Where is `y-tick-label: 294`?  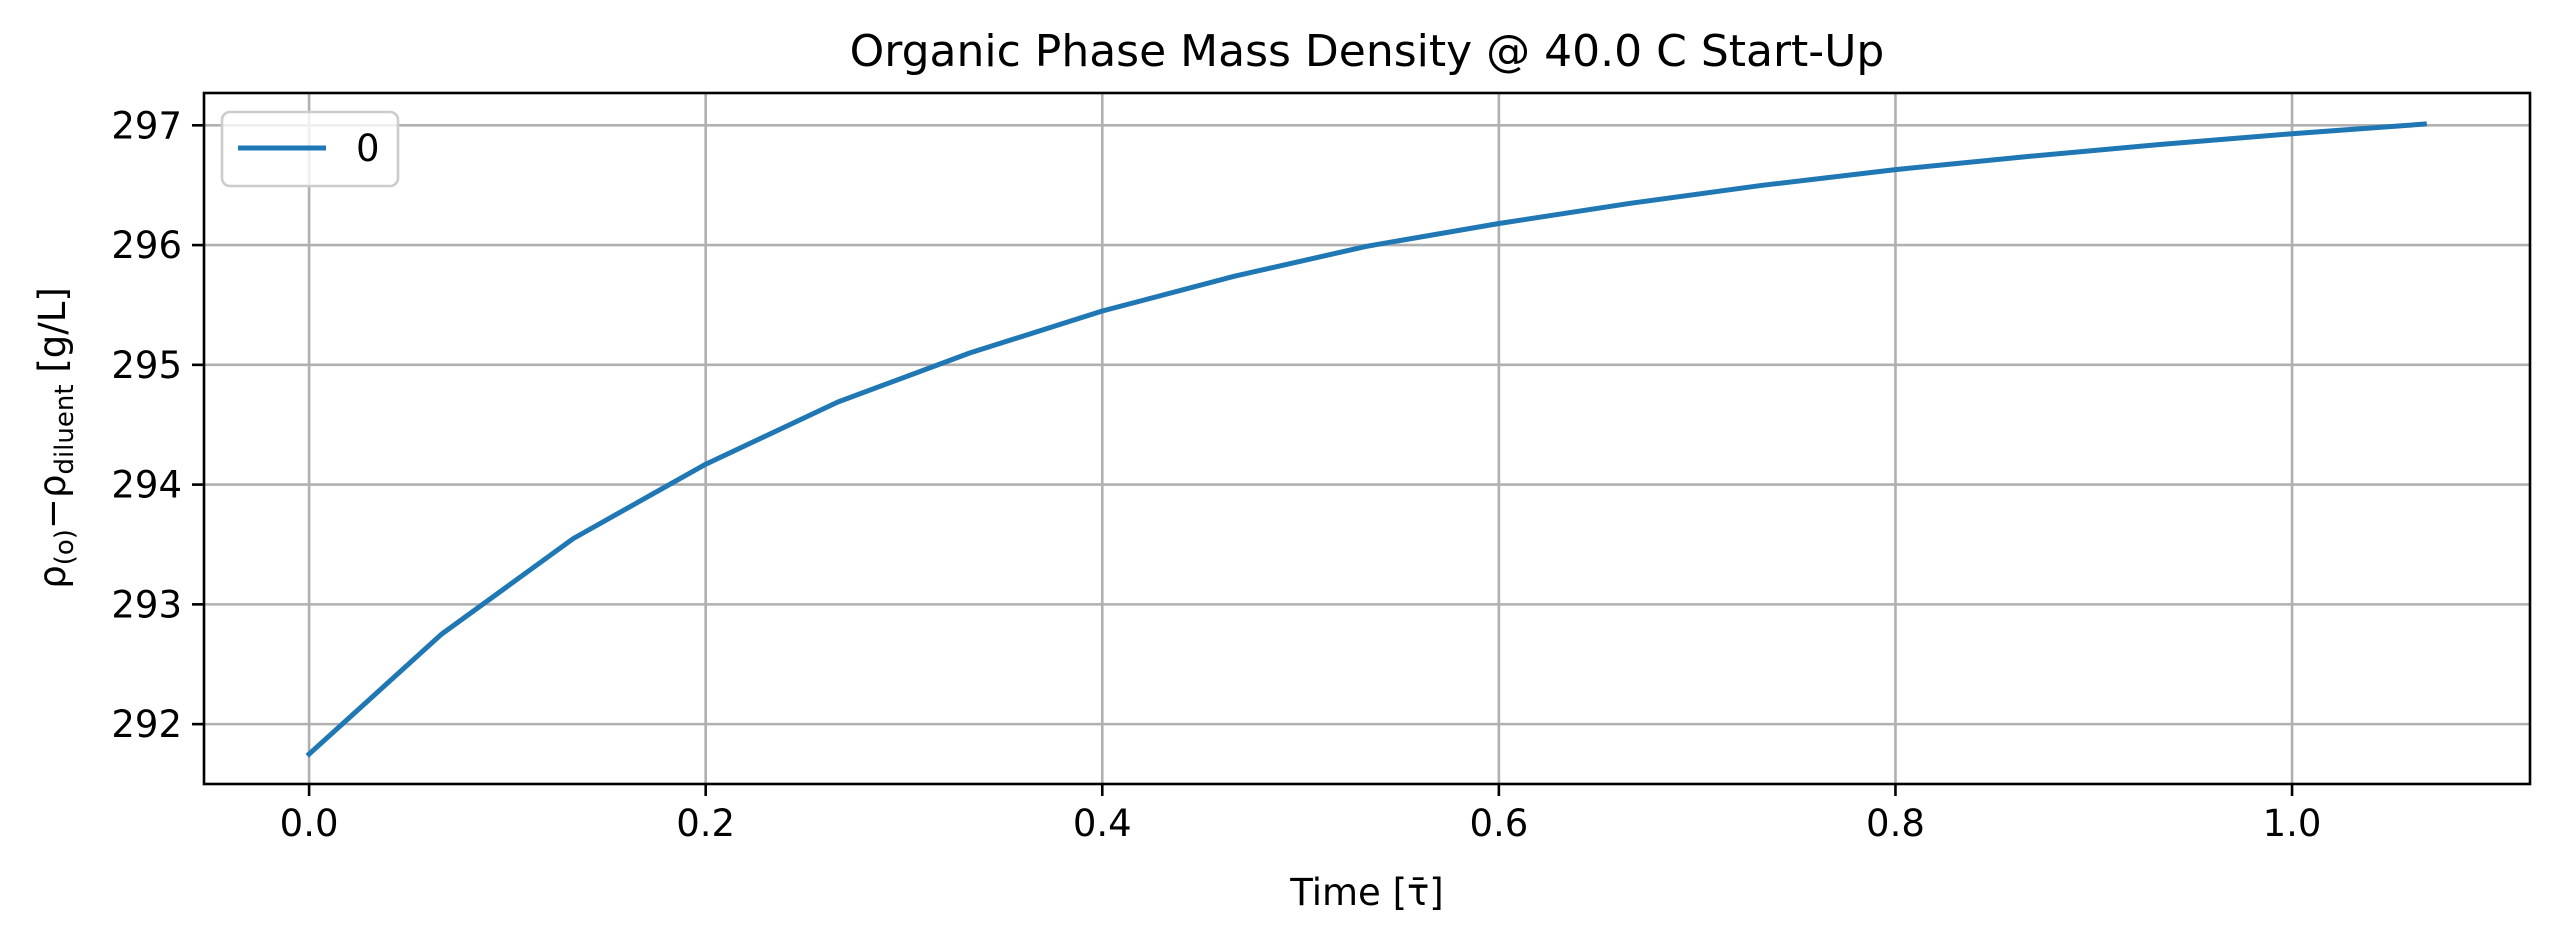 y-tick-label: 294 is located at coordinates (146, 485).